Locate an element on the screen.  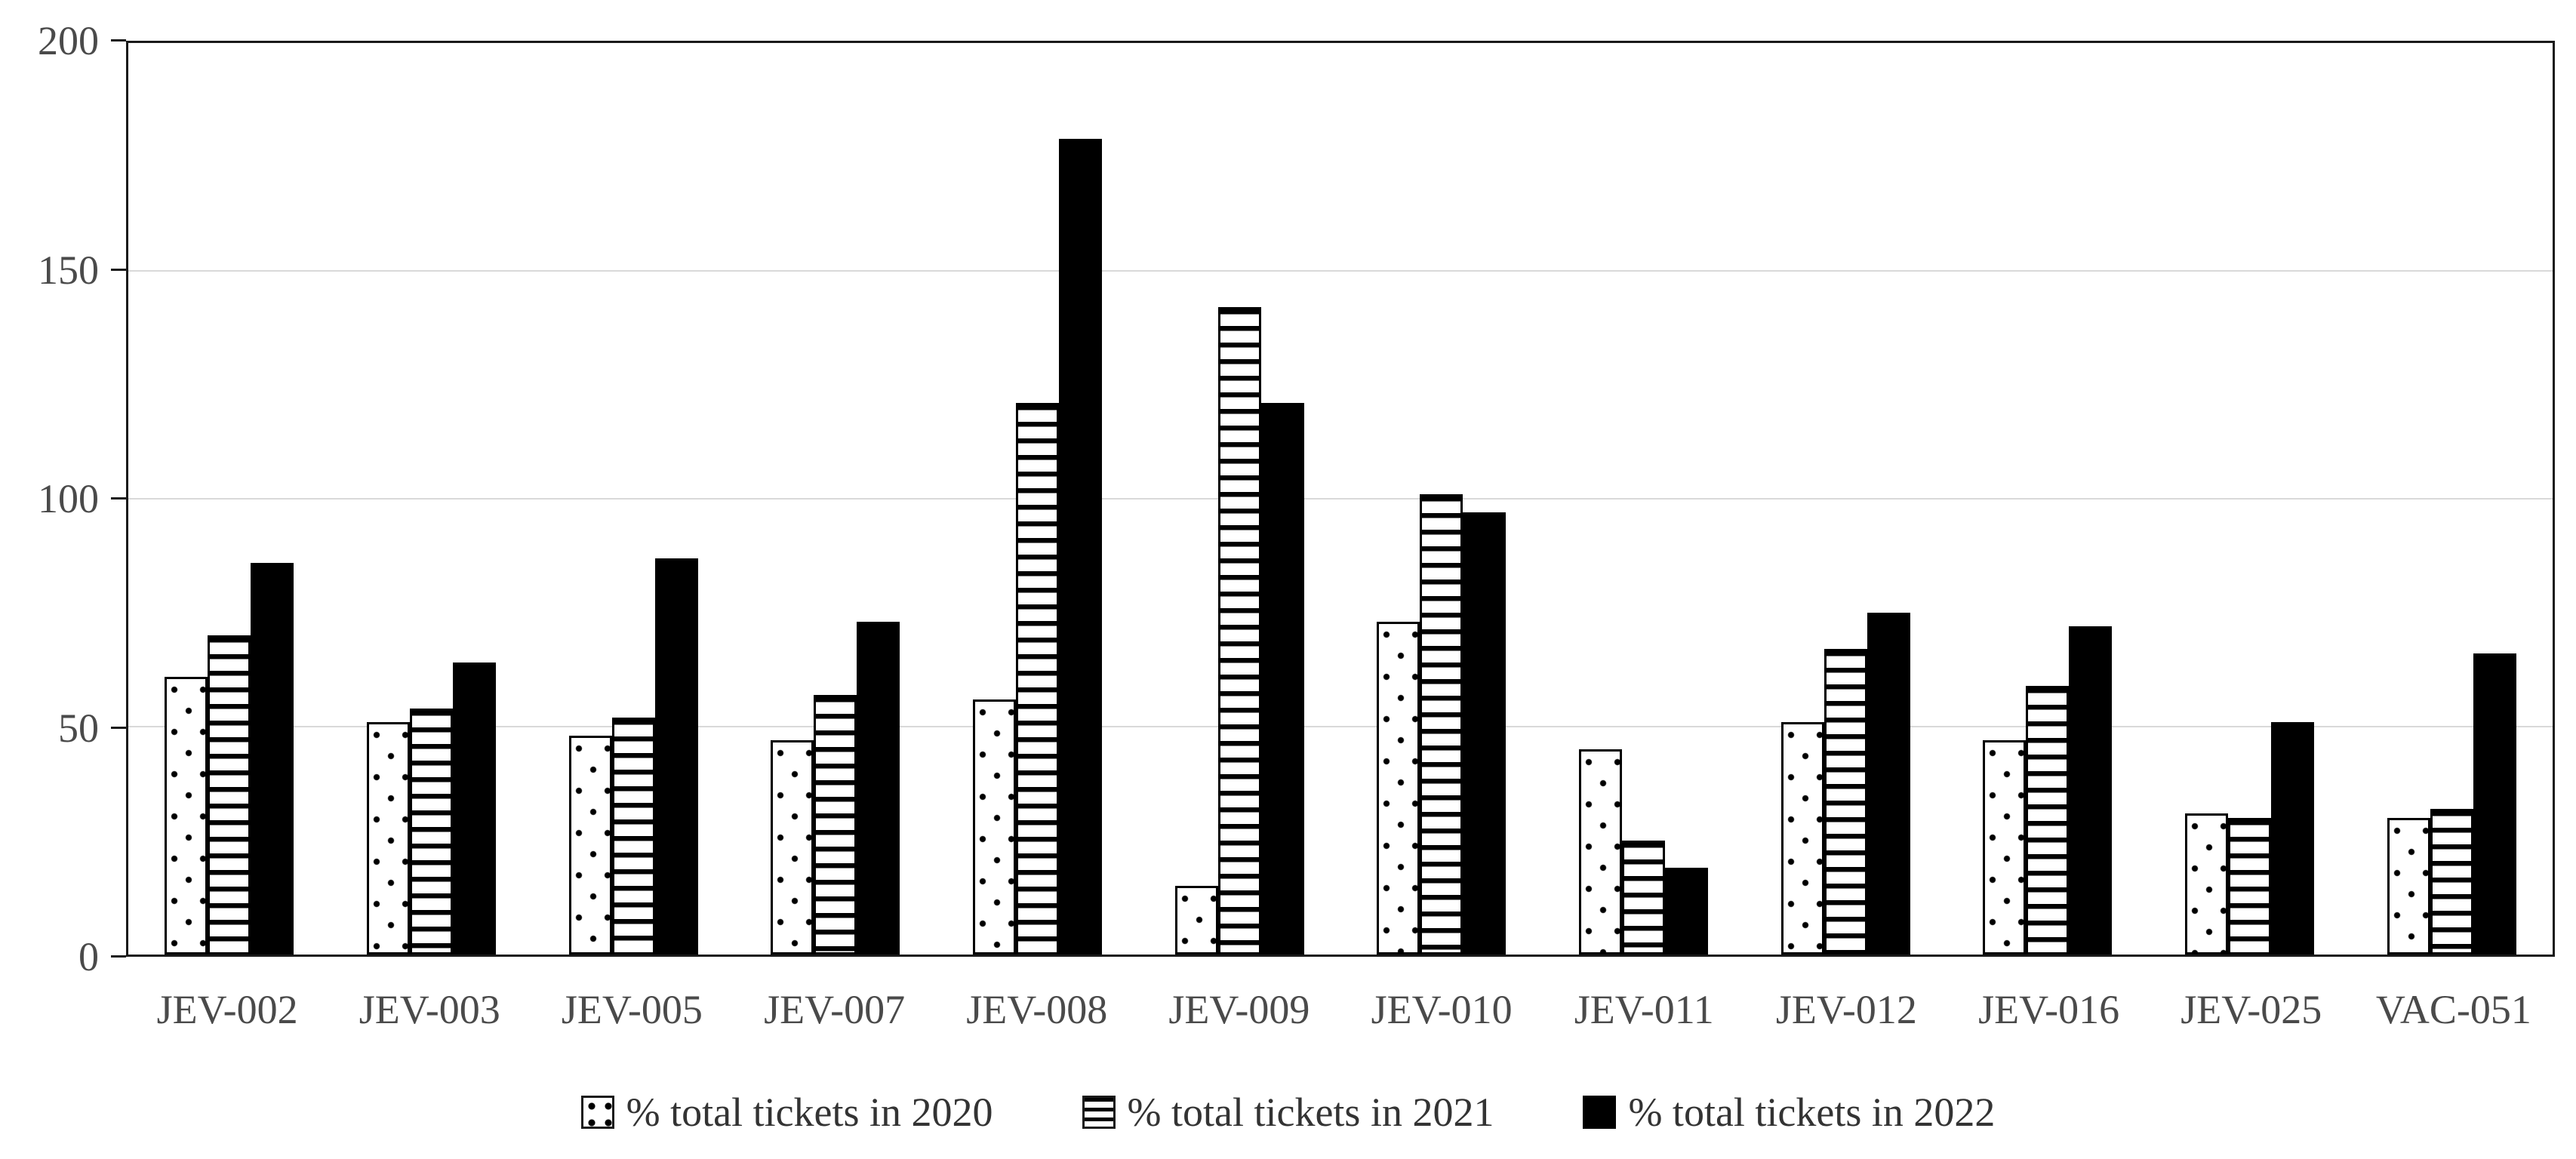
bar-JEV-011-solid is located at coordinates (1686, 911).